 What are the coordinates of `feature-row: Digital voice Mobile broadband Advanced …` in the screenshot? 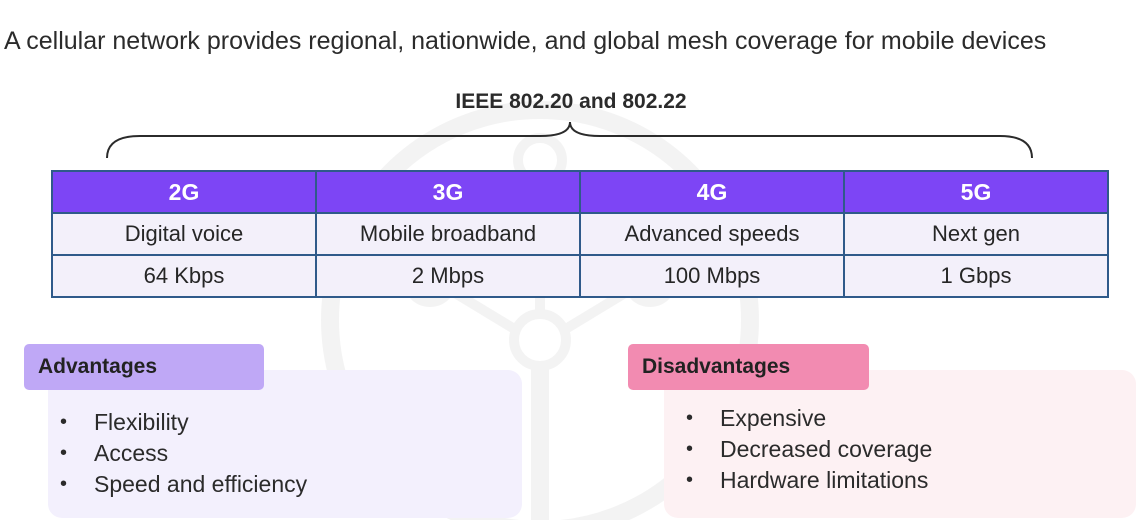 It's located at (580, 234).